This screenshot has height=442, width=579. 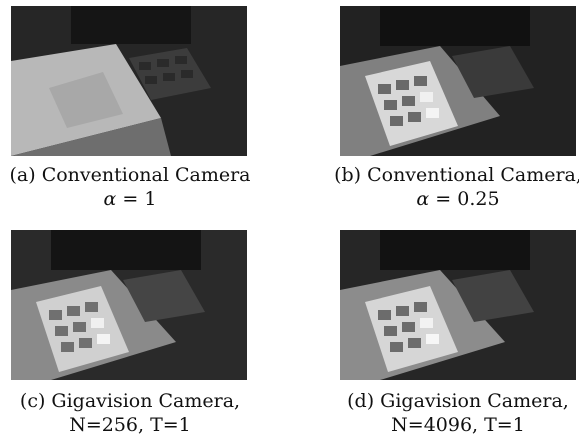 What do you see at coordinates (458, 305) in the screenshot?
I see `photo-gigavision-n4096` at bounding box center [458, 305].